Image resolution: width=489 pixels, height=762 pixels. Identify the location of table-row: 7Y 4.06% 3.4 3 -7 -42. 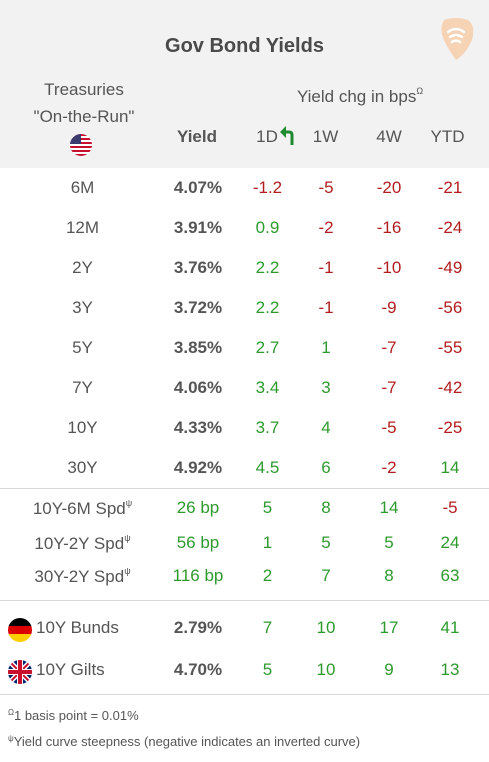
(244, 389).